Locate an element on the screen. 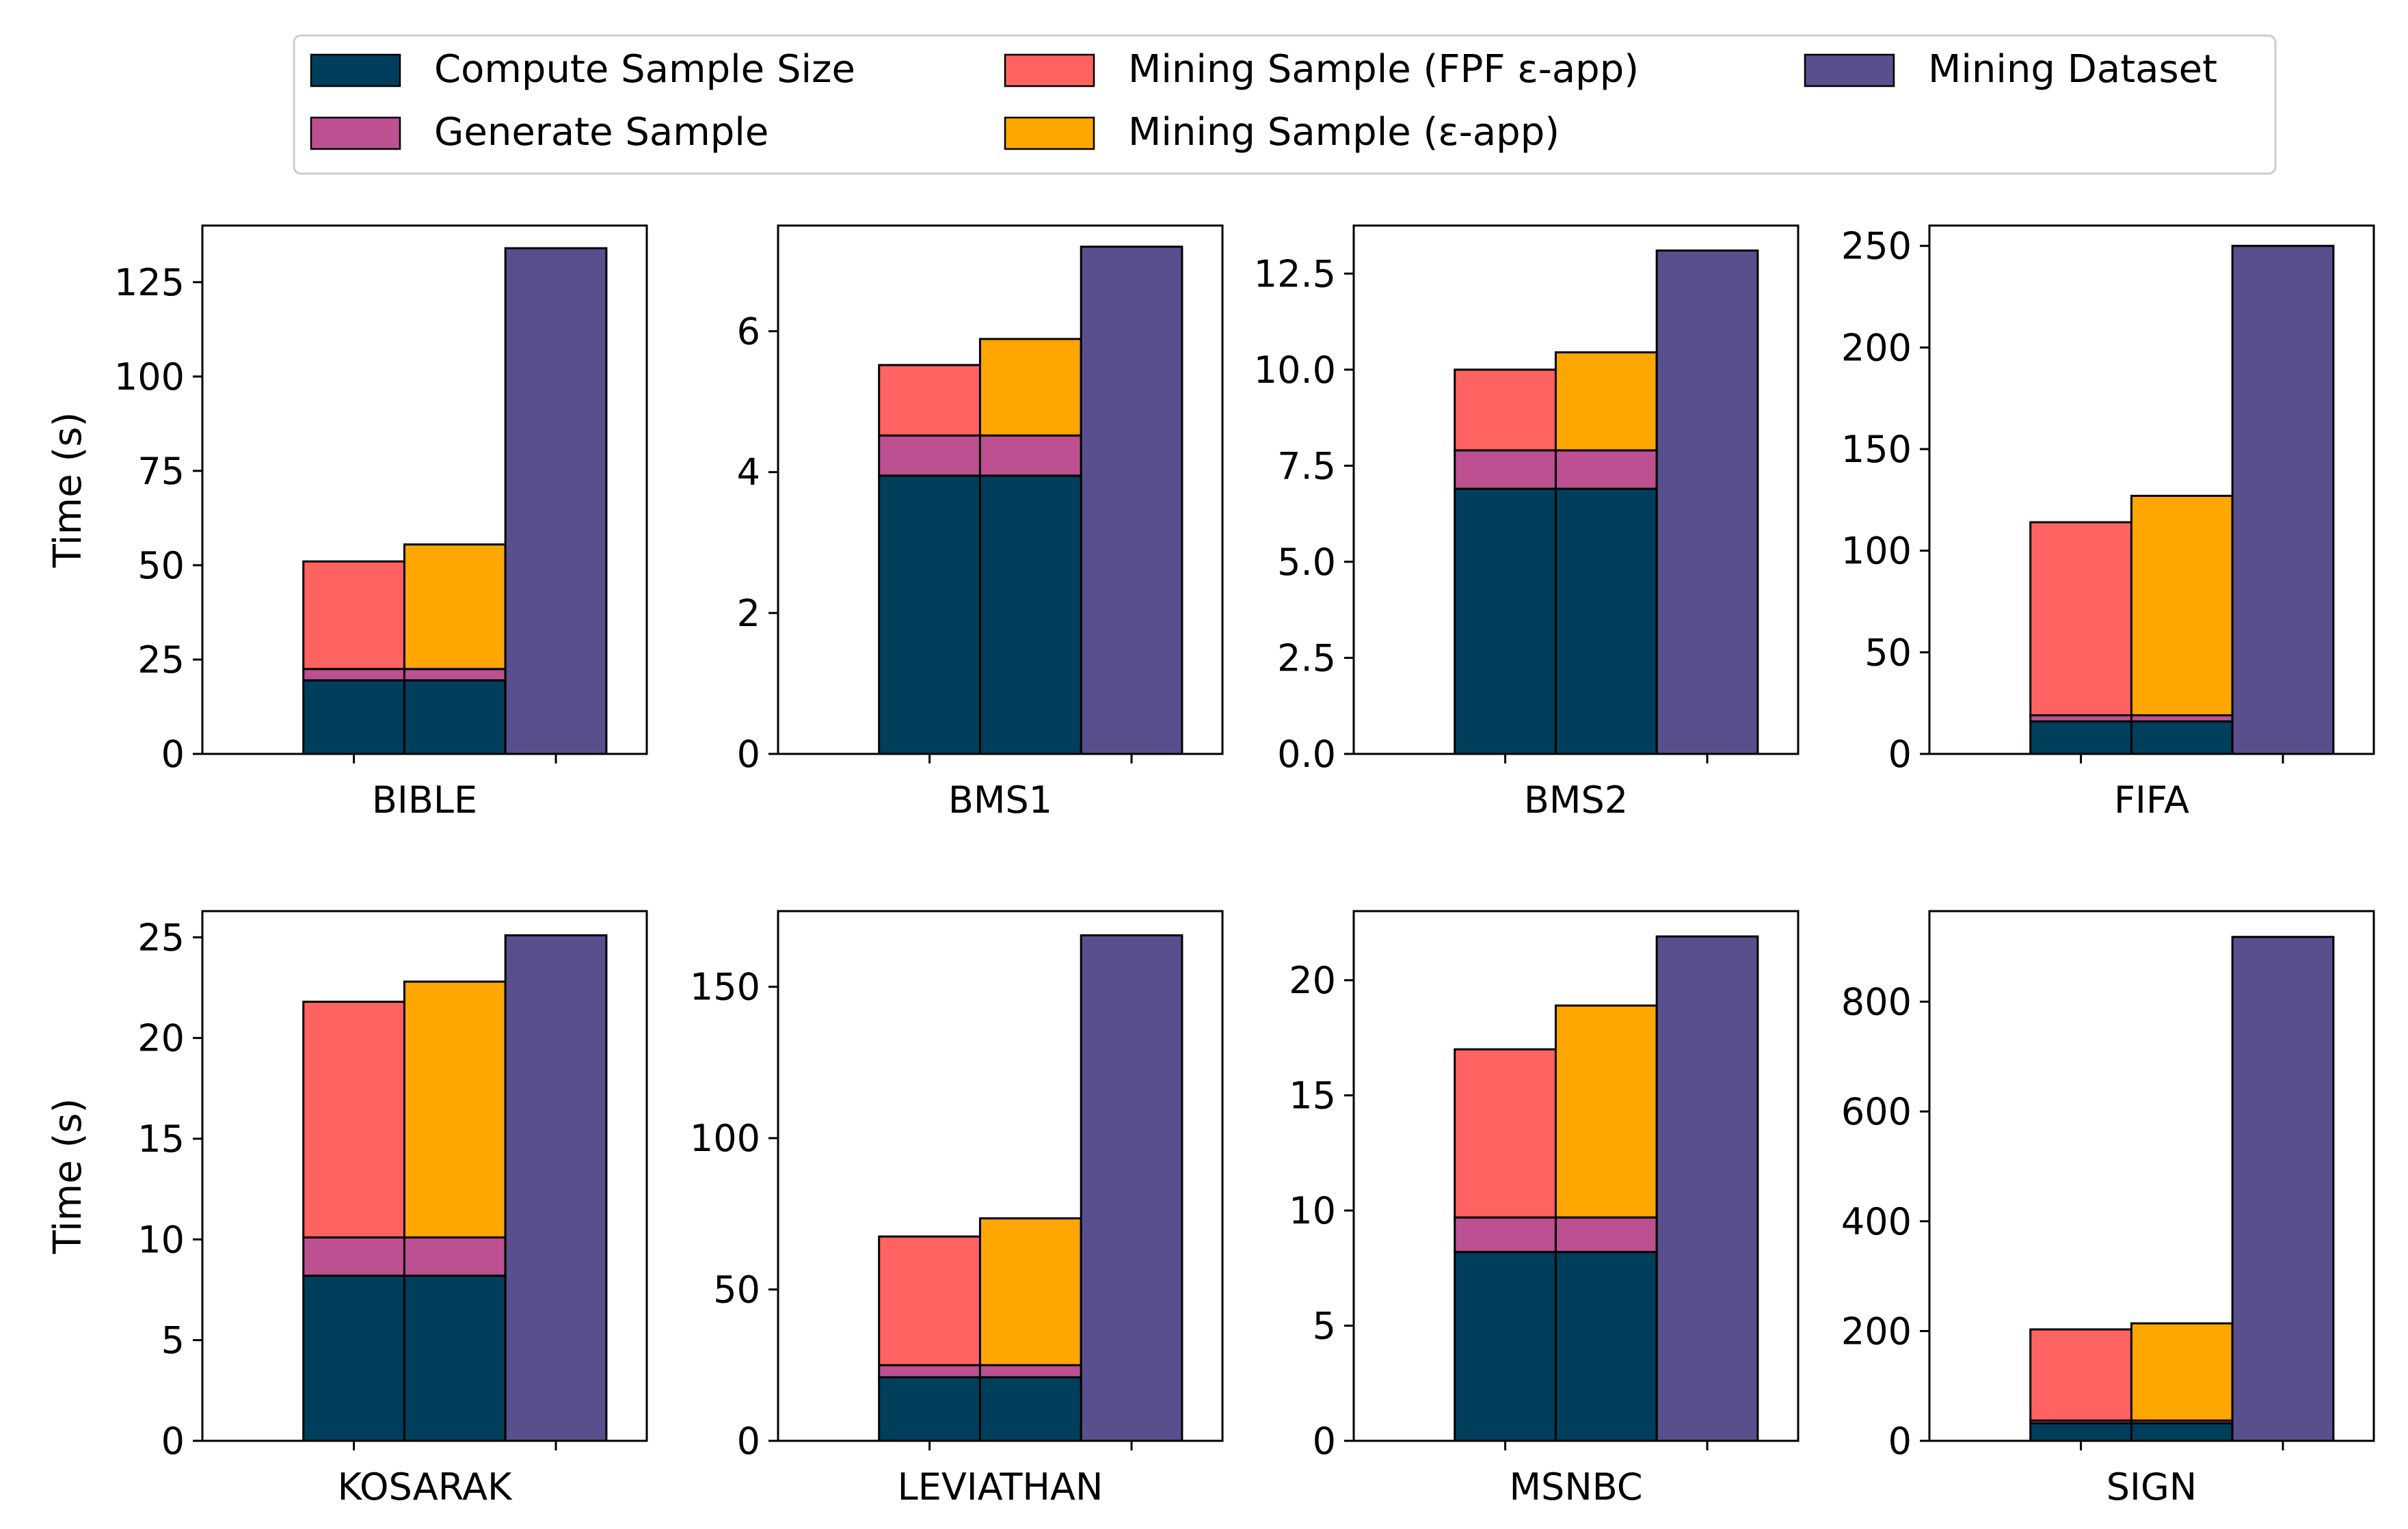 This screenshot has height=1529, width=2408. y-tick-label: 0.0 is located at coordinates (1306, 754).